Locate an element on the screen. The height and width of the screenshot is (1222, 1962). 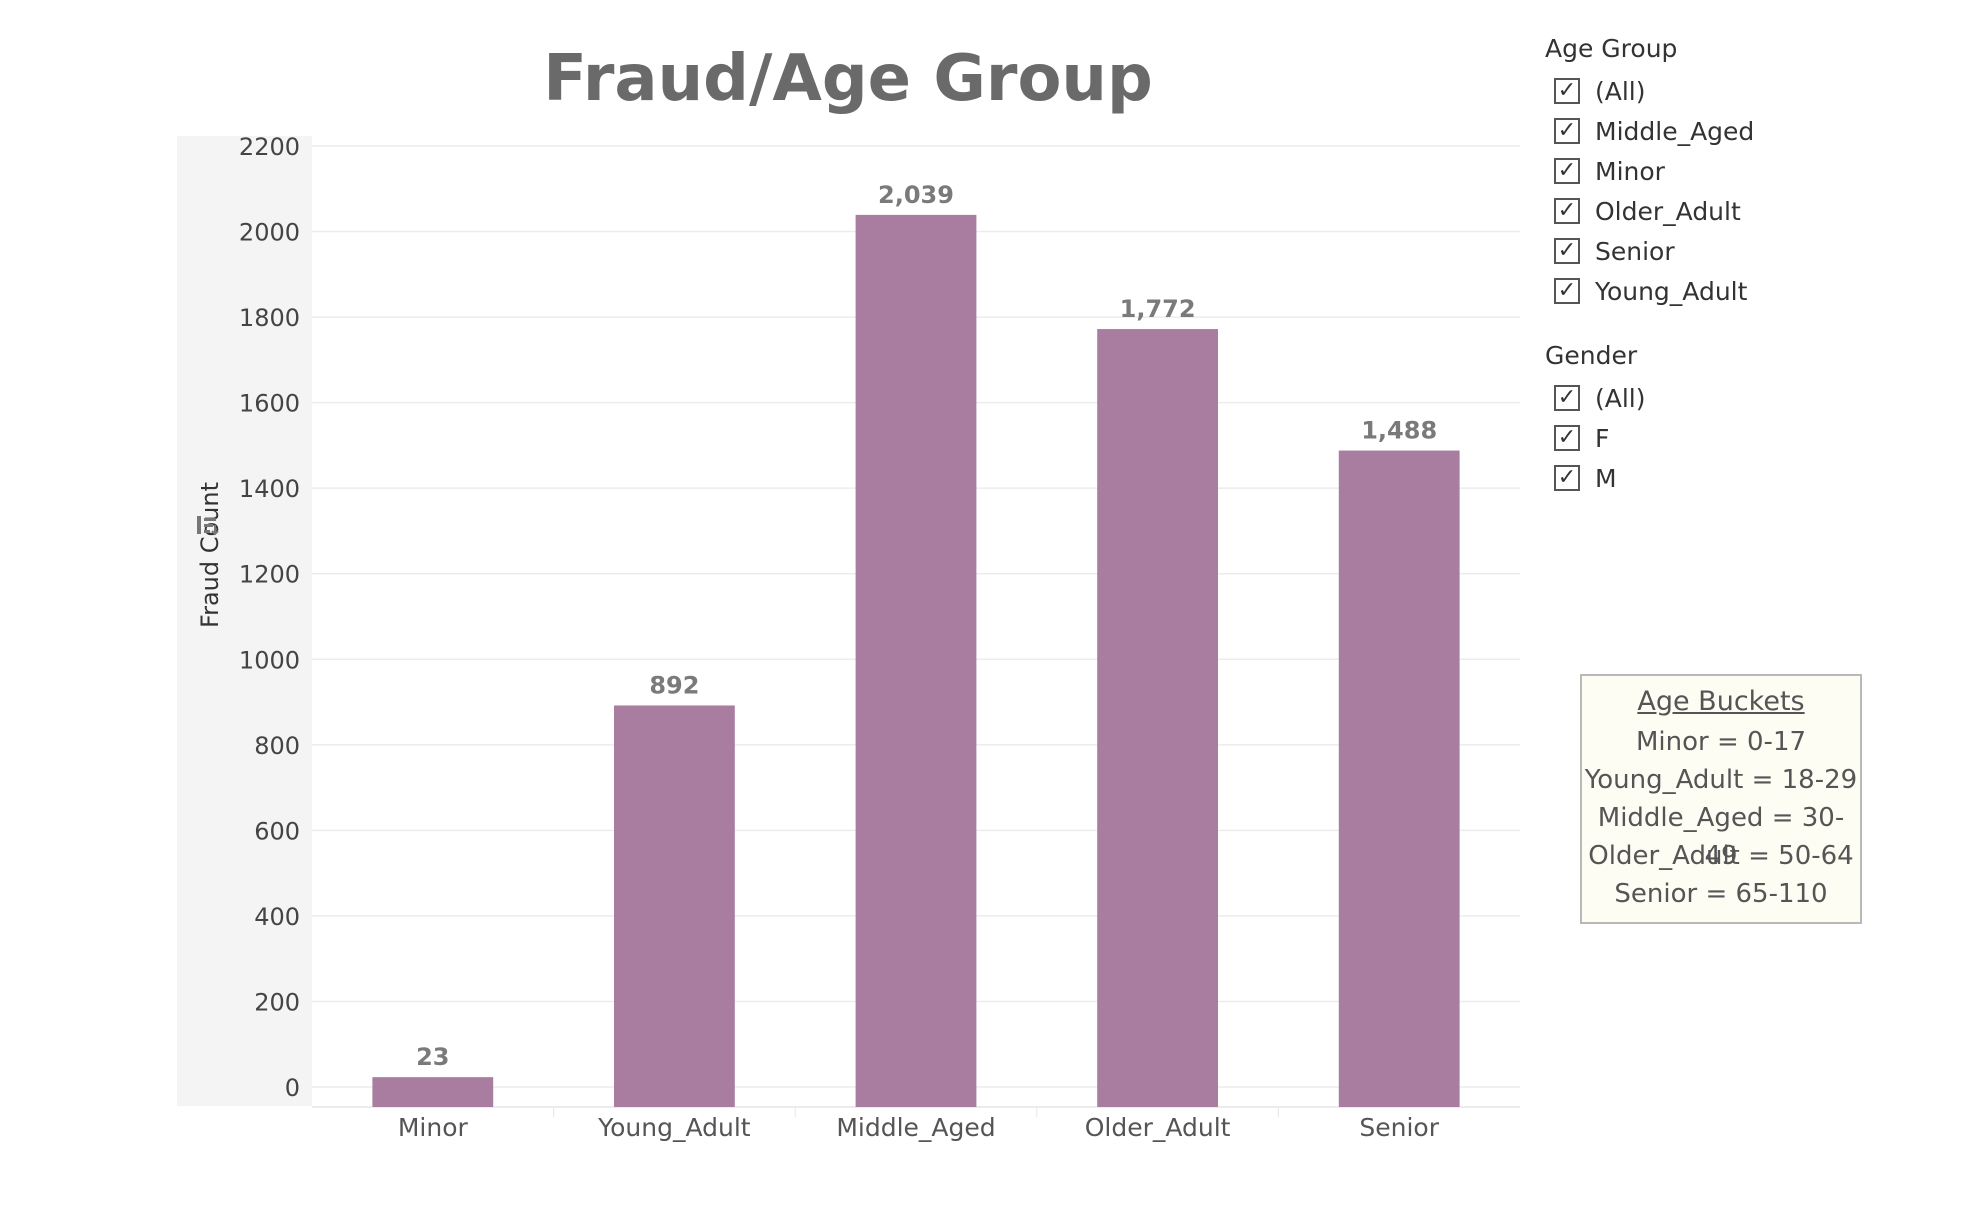
bar-young-adult is located at coordinates (674, 906).